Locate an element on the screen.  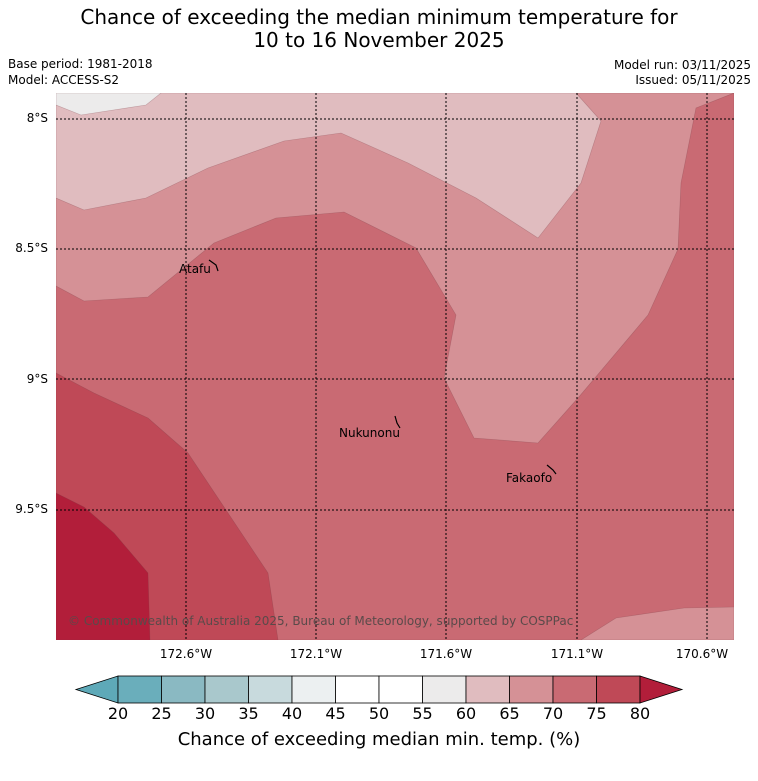
base-period-label: Base period: 1981-2018 is located at coordinates (80, 64).